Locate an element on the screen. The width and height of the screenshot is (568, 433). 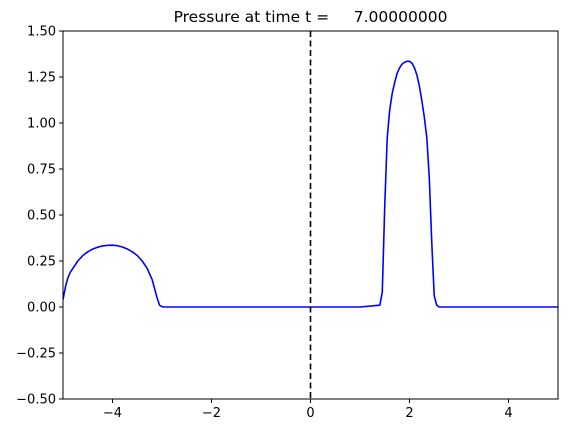
x-tick-label: −2 is located at coordinates (211, 413).